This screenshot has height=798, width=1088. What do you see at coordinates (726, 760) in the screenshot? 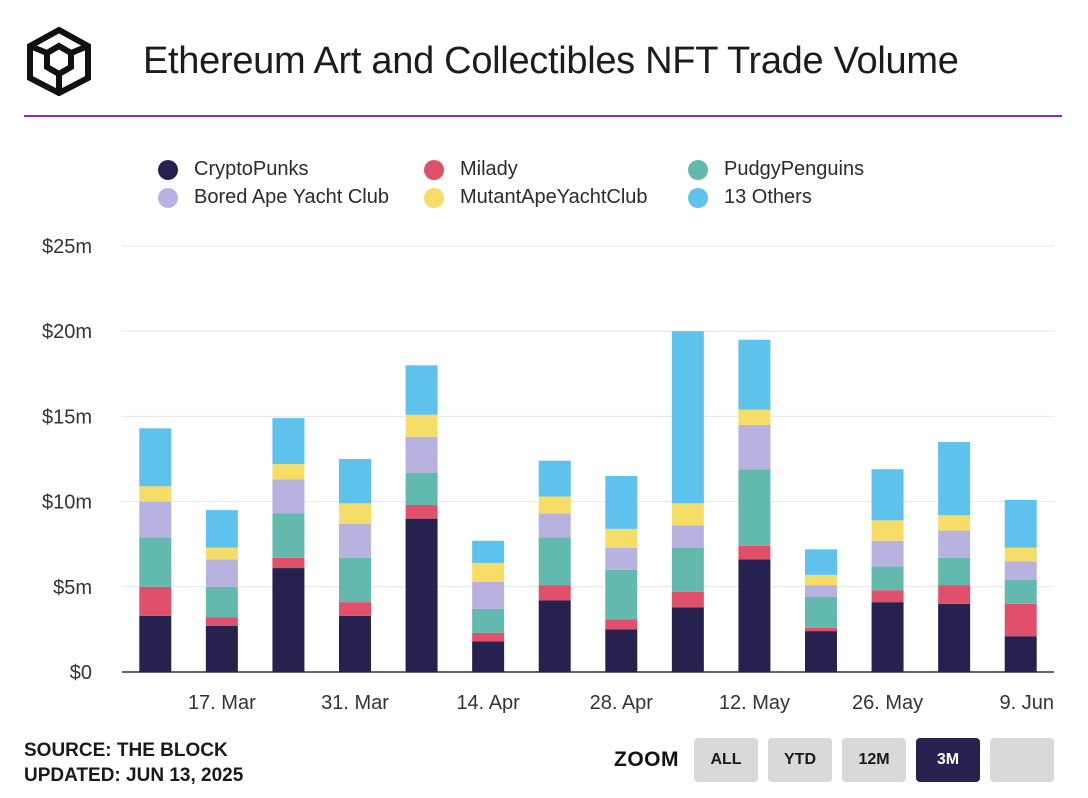
I see `zoom-all-button: ALL` at bounding box center [726, 760].